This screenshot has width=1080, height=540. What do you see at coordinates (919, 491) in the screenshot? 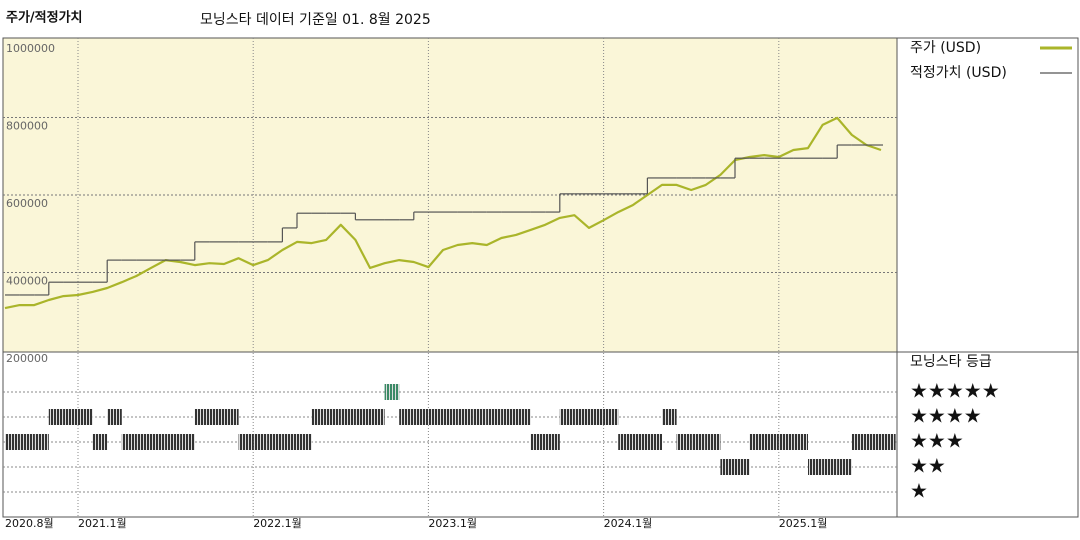
I see `rating-legend-label: ★` at bounding box center [919, 491].